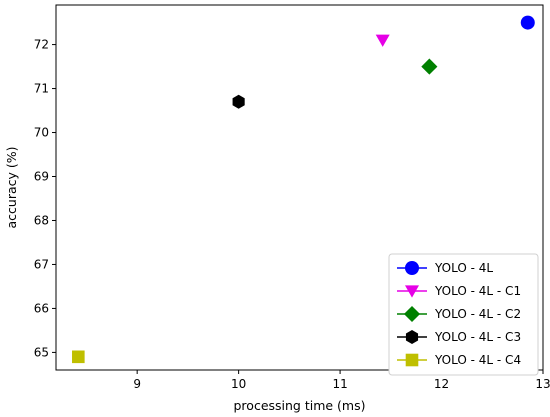 This screenshot has width=550, height=417. What do you see at coordinates (238, 384) in the screenshot?
I see `x-tick-label: 10` at bounding box center [238, 384].